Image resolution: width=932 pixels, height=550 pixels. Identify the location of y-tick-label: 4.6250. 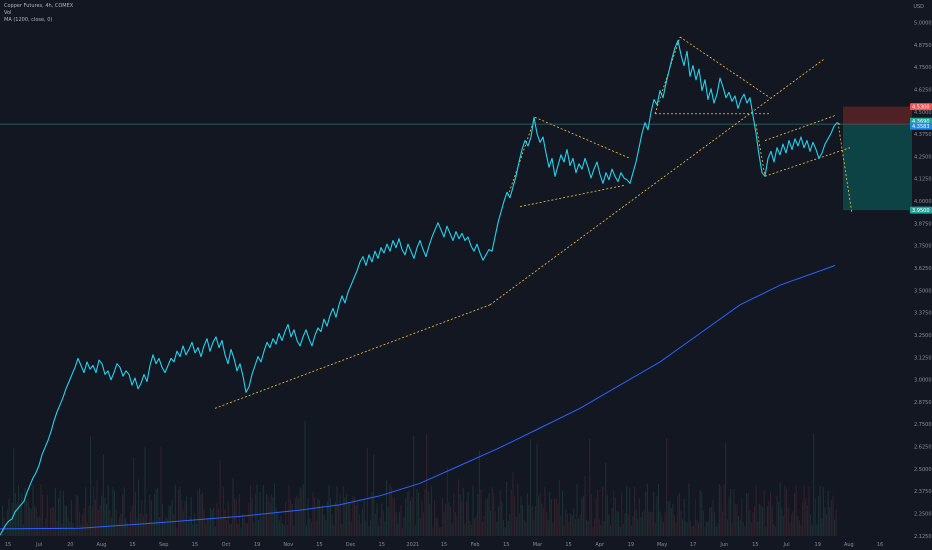
(923, 90).